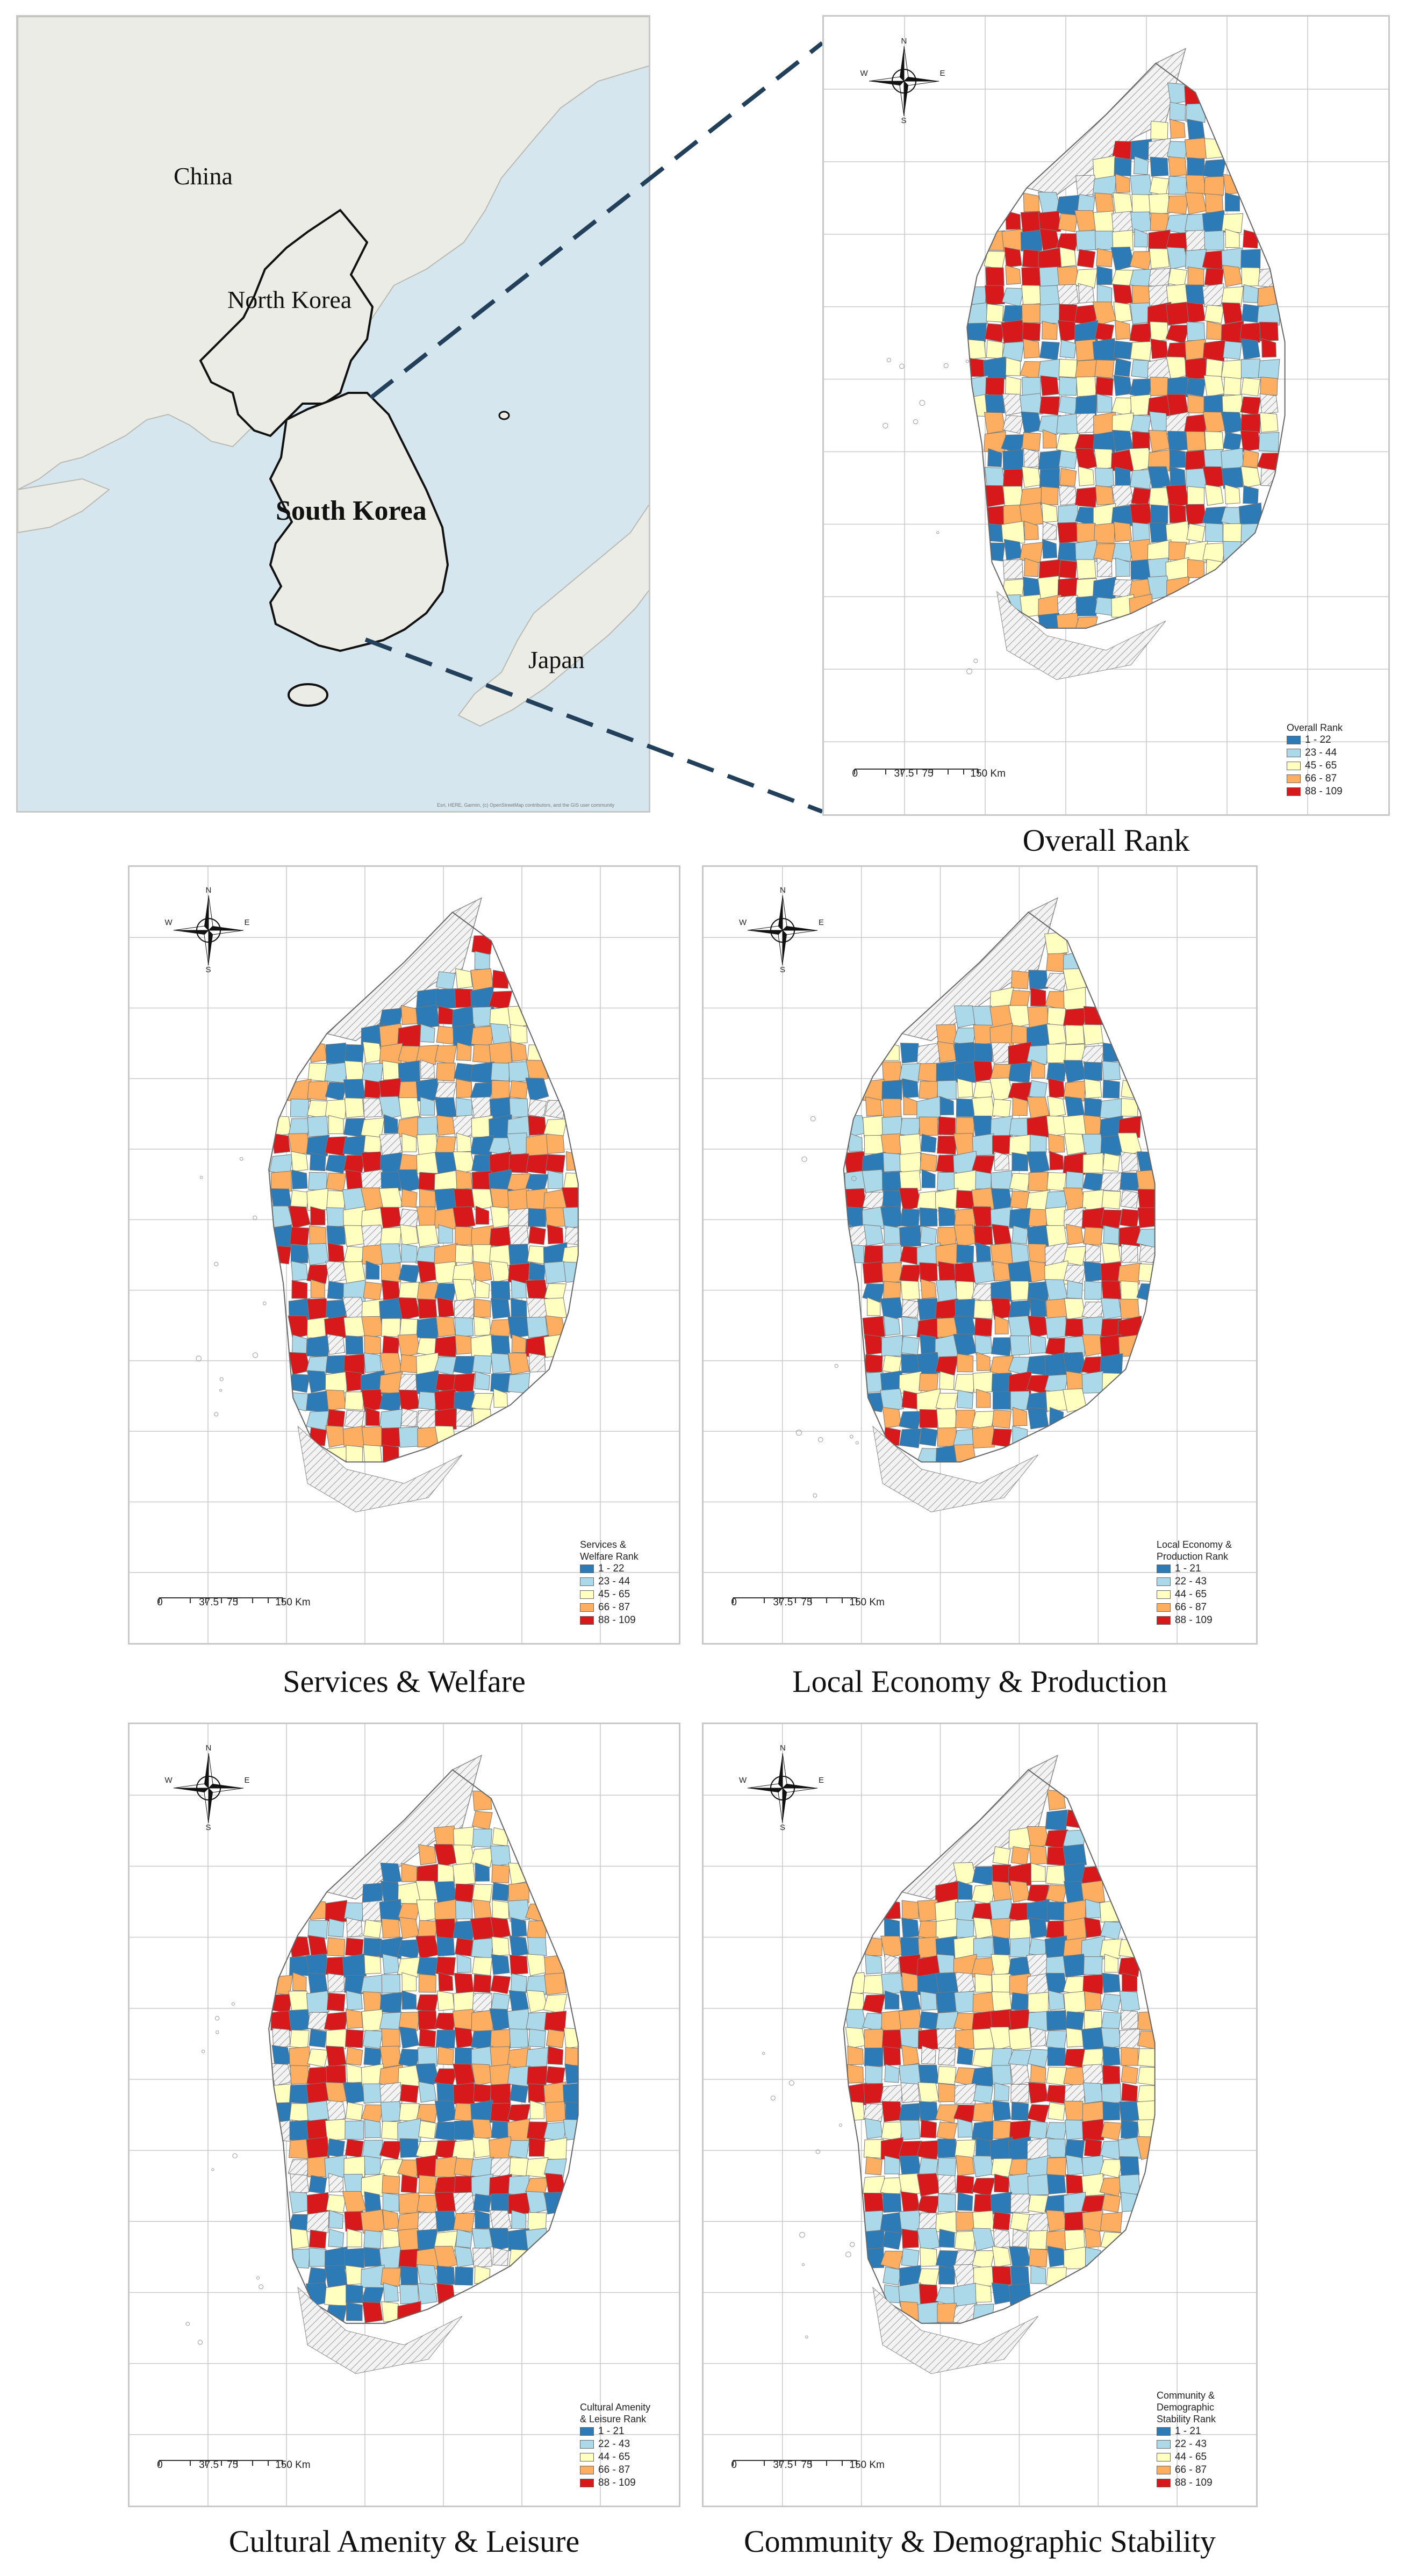  Describe the element at coordinates (782, 970) in the screenshot. I see `compass-s: S` at that location.